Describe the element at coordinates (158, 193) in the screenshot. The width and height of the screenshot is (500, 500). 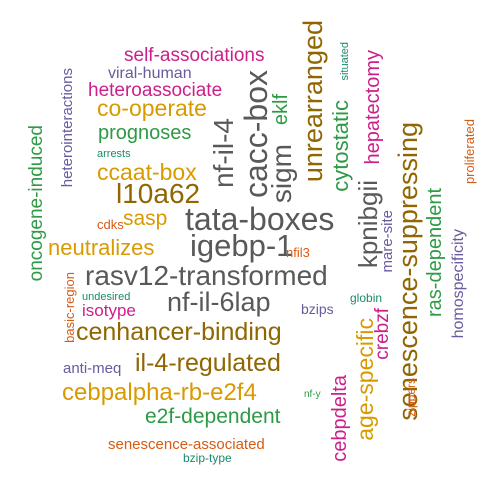
I see `word-l10a62: l10a62` at that location.